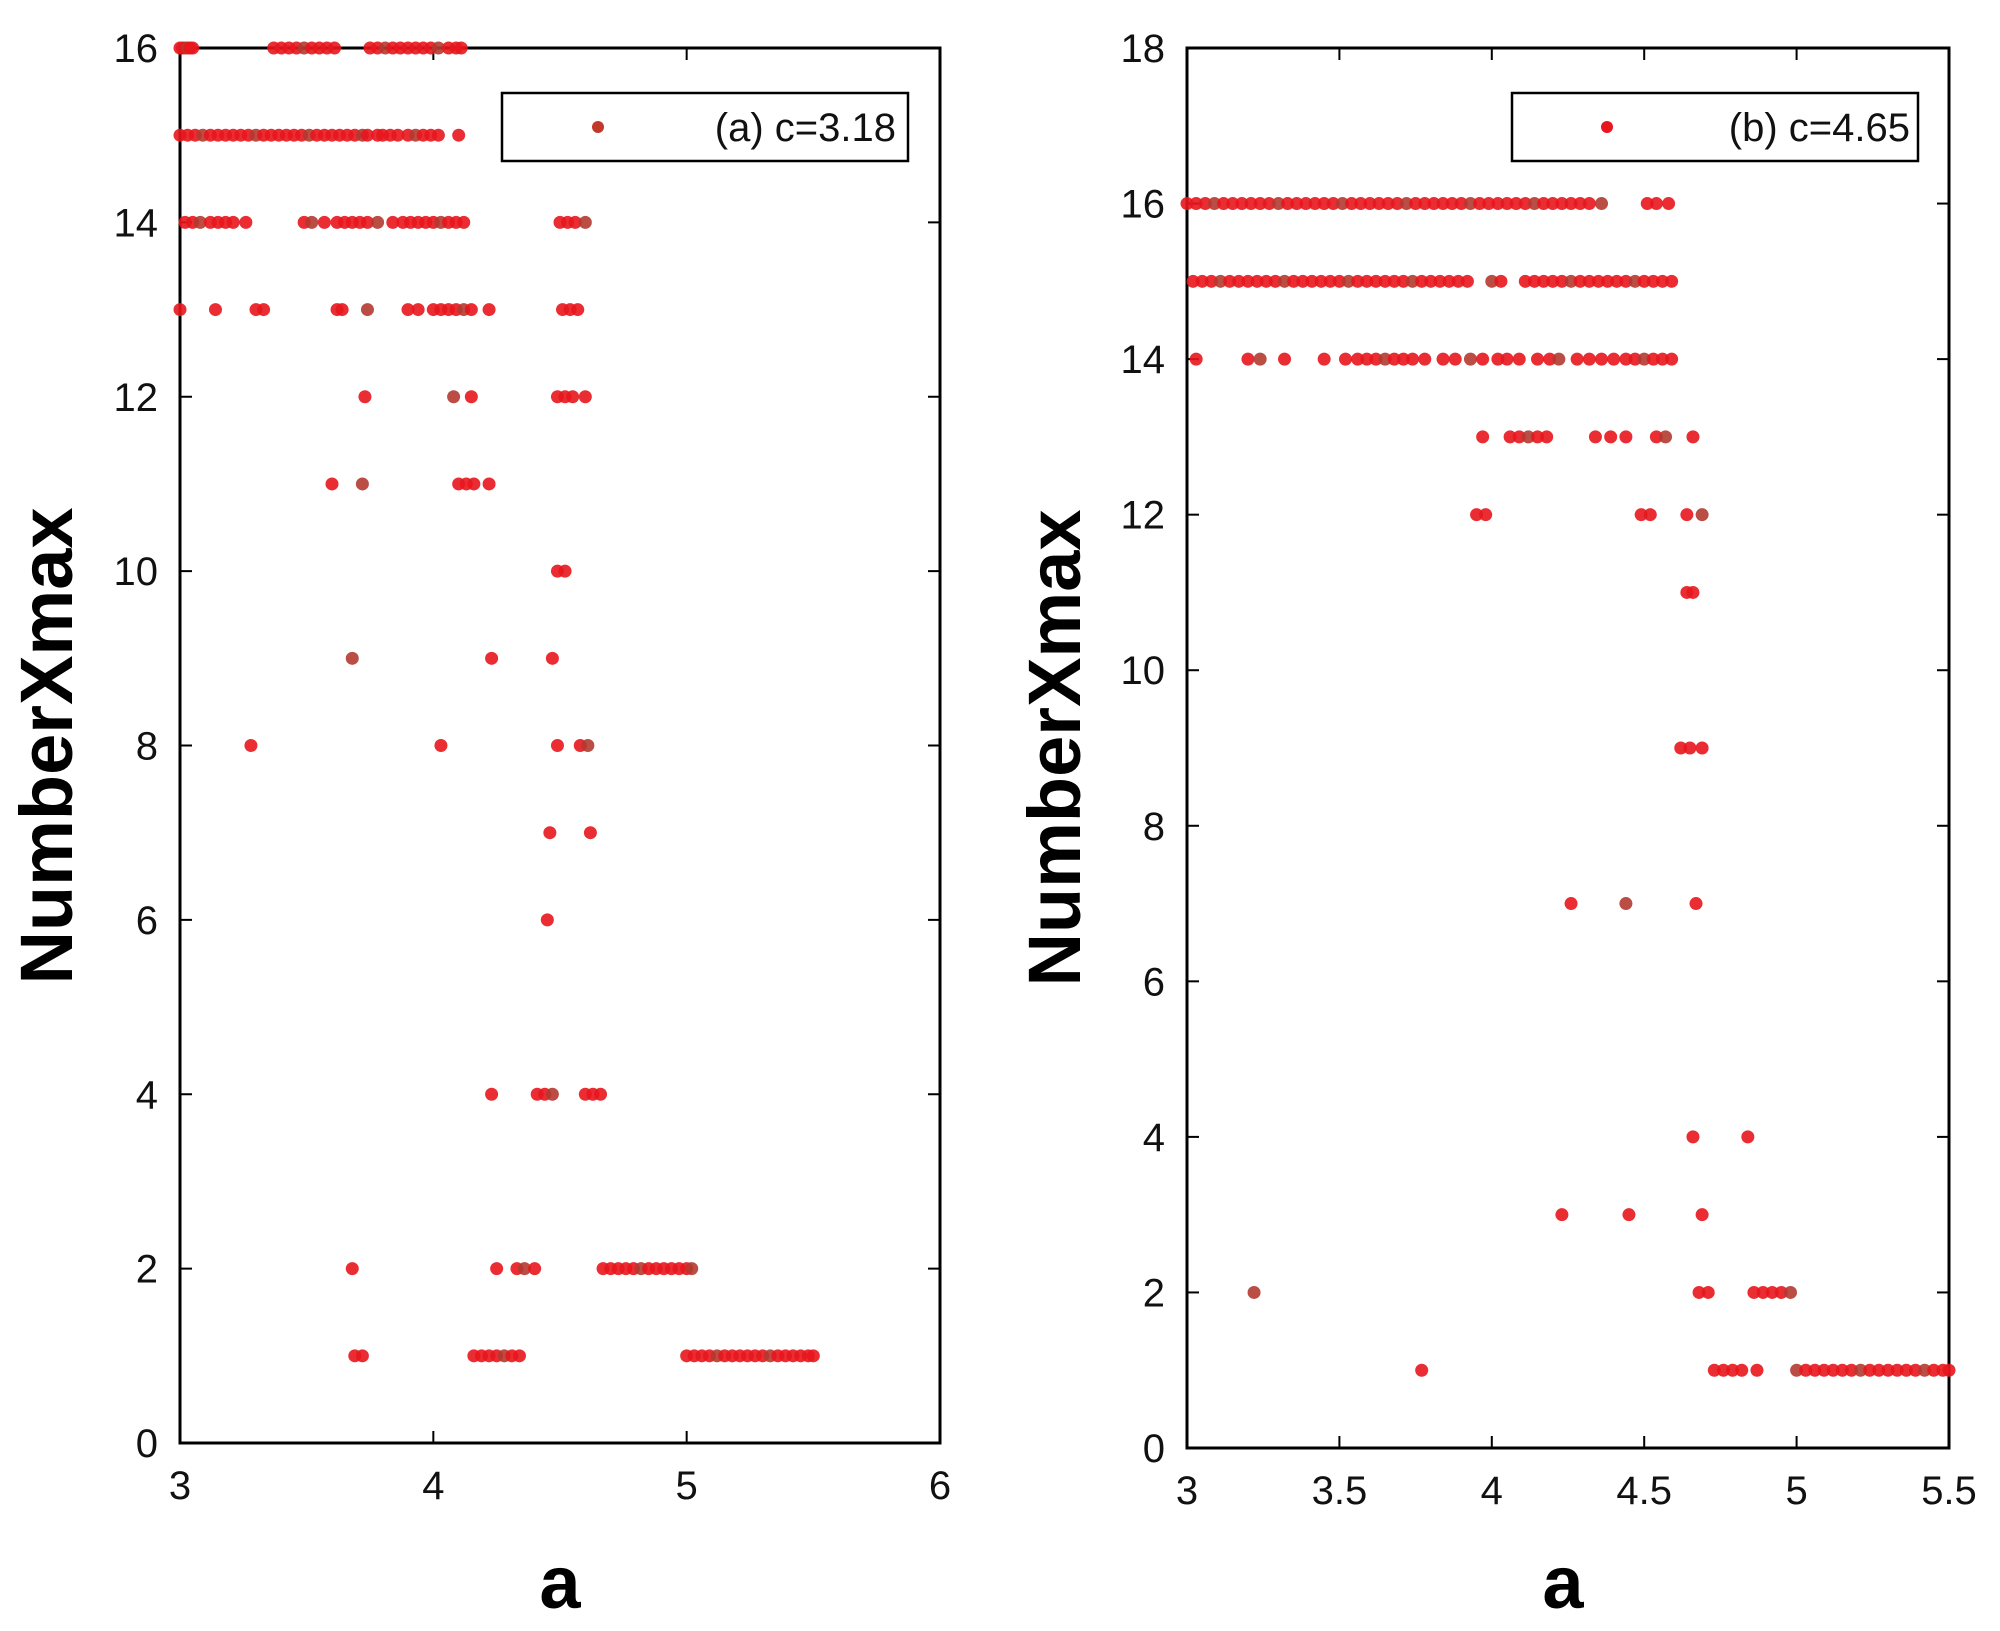 The image size is (2000, 1631). What do you see at coordinates (147, 1444) in the screenshot?
I see `panel-a-y-tick-label: 0` at bounding box center [147, 1444].